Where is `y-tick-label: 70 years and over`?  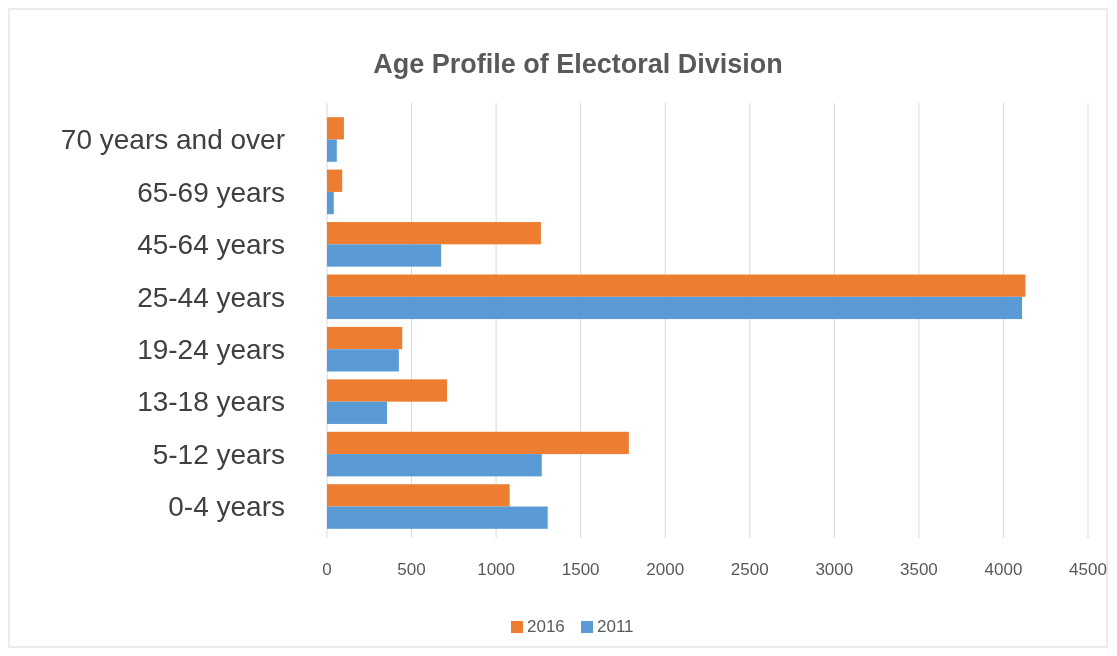 y-tick-label: 70 years and over is located at coordinates (172, 140).